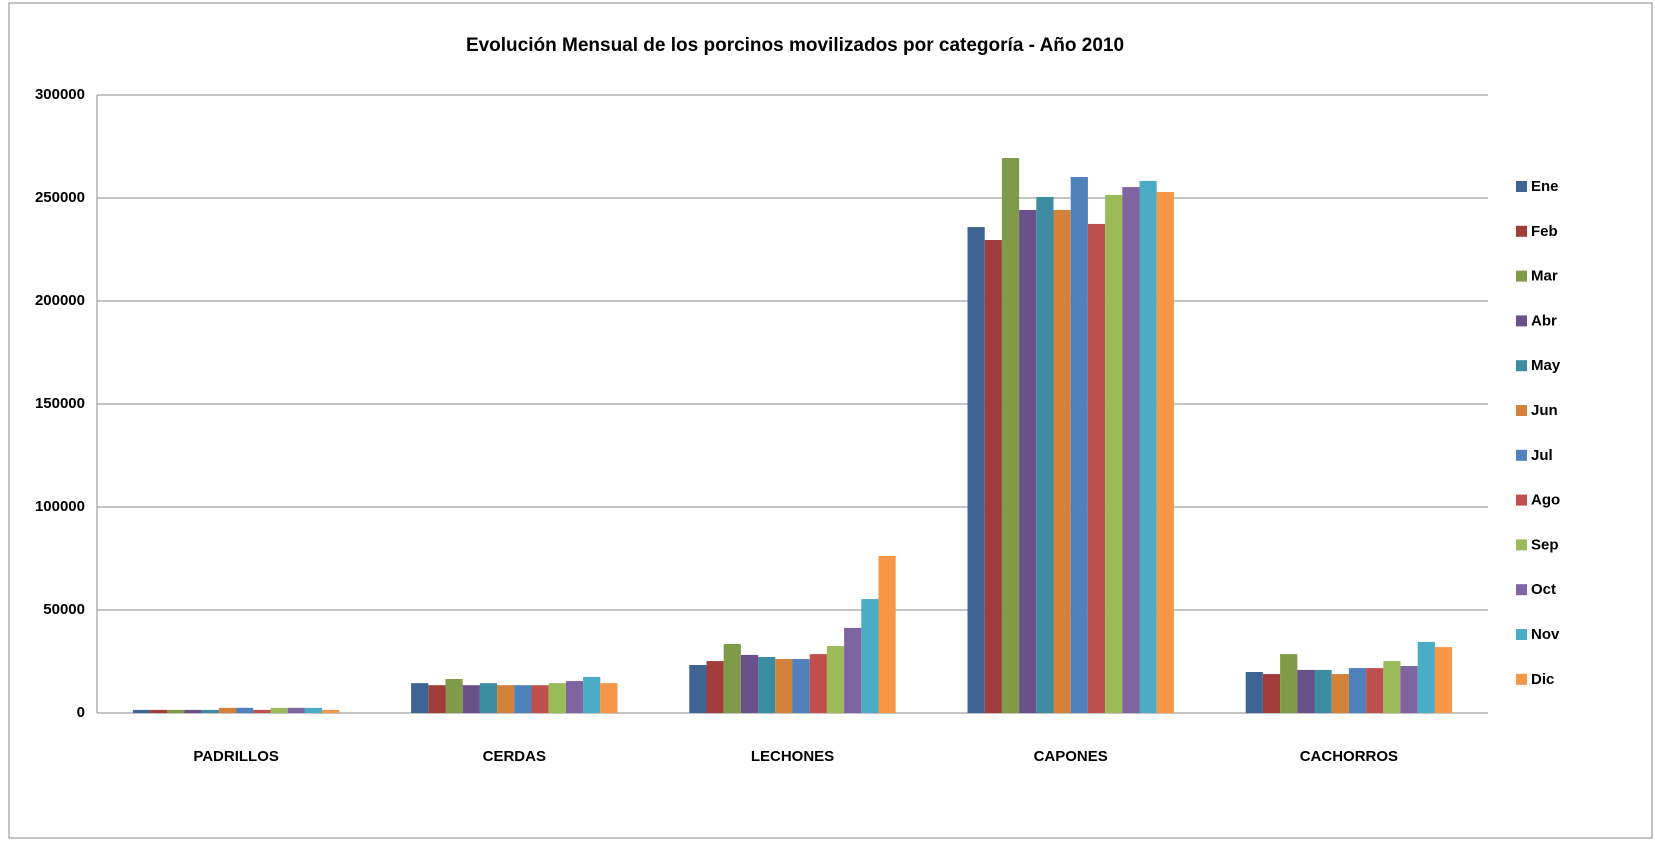 This screenshot has width=1655, height=846. Describe the element at coordinates (1545, 544) in the screenshot. I see `legend-label: Sep` at that location.